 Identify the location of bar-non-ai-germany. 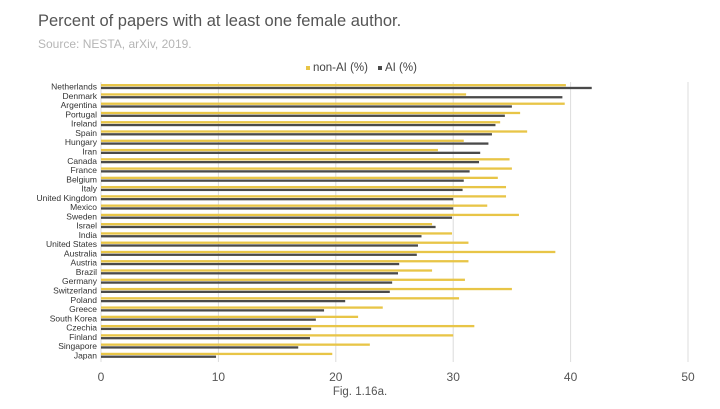
(283, 279).